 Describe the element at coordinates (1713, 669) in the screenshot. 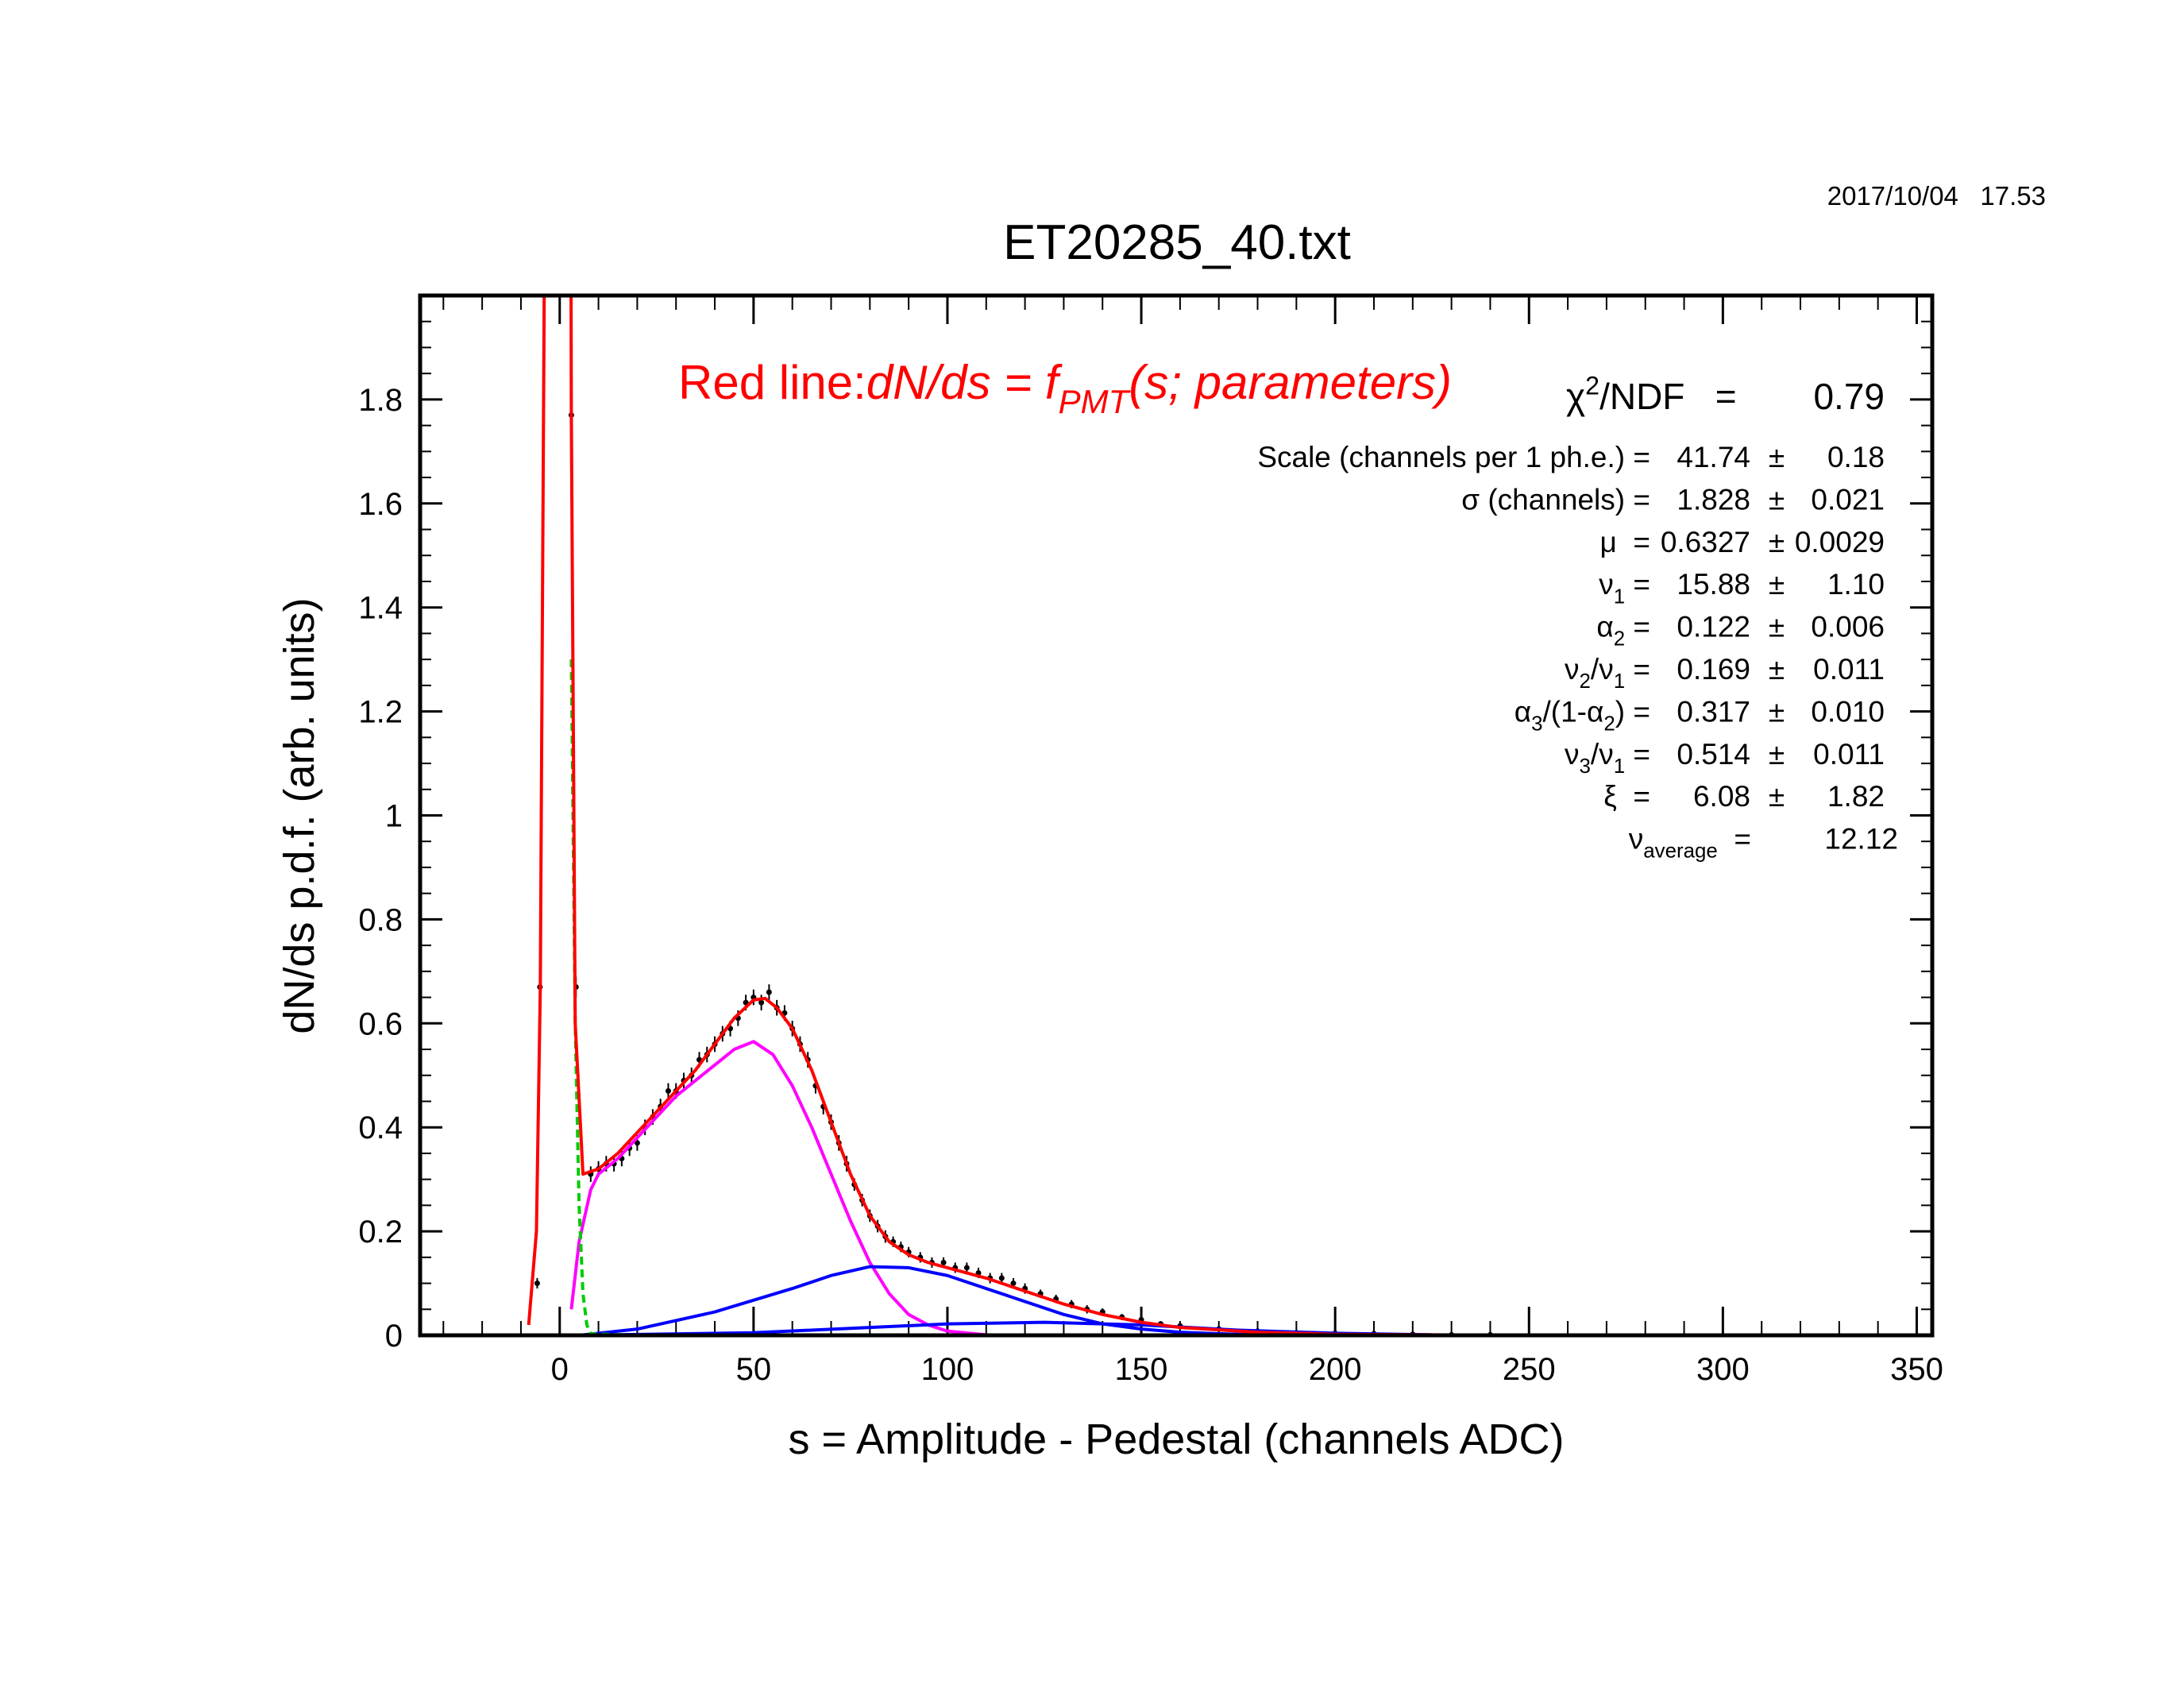

I see `parameter-value: 0.169` at that location.